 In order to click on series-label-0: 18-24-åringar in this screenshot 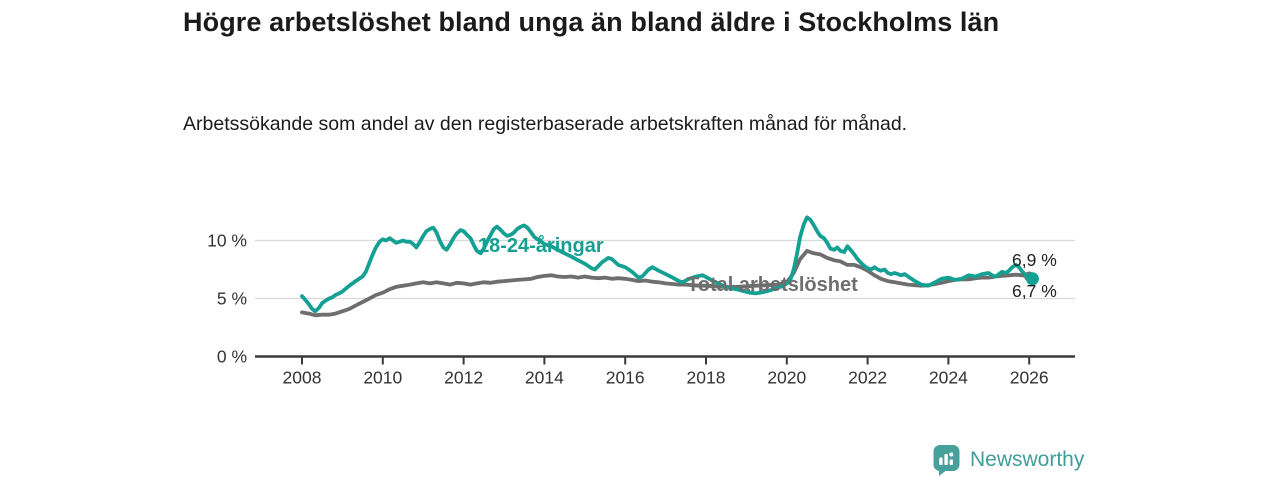, I will do `click(541, 245)`.